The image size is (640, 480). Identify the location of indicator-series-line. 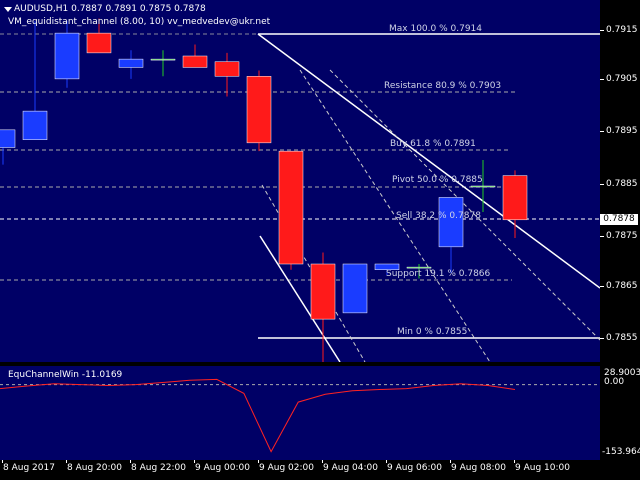
(258, 415).